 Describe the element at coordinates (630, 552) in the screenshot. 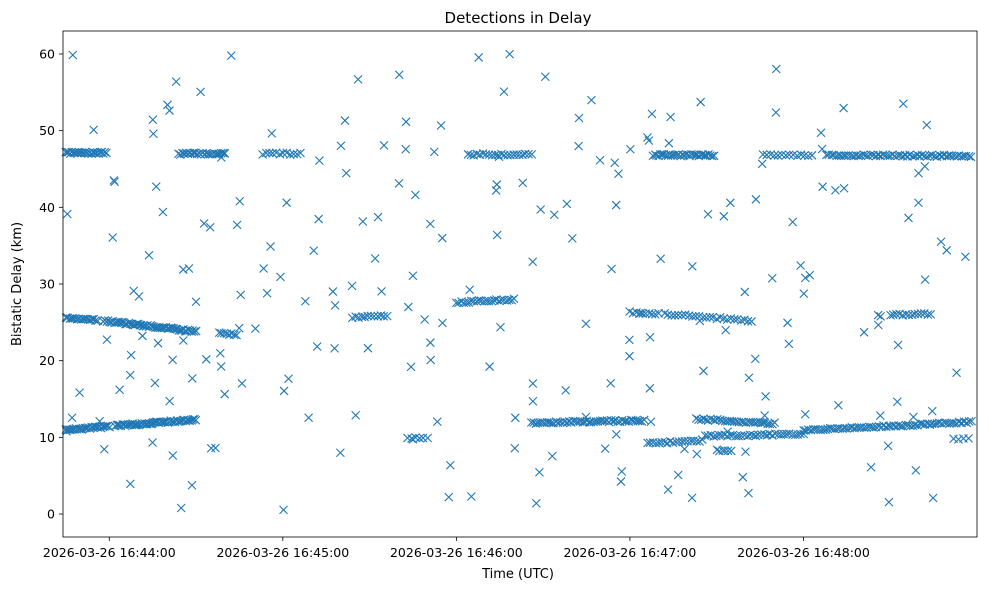

I see `x-tick-label: 2026-03-26 16:47:00` at that location.